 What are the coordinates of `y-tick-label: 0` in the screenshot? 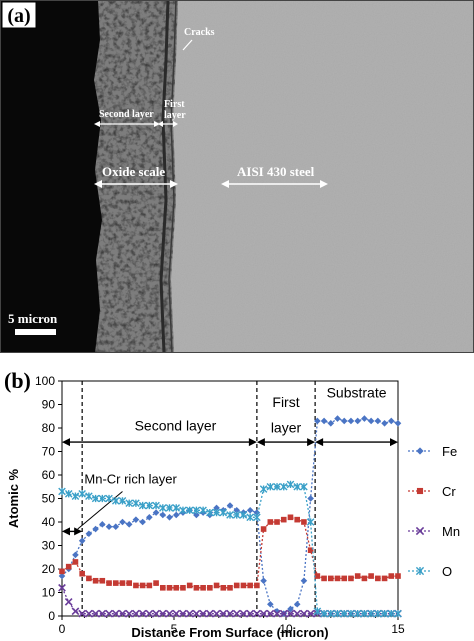 It's located at (51, 616).